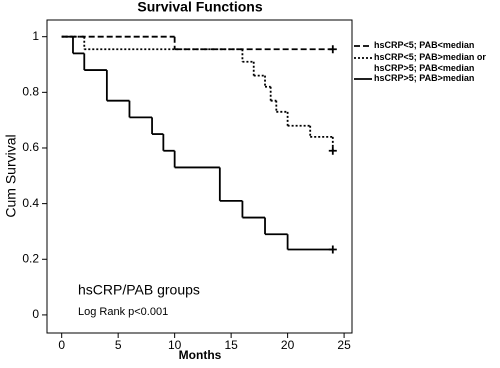  Describe the element at coordinates (30, 258) in the screenshot. I see `y-tick-label: 0.2` at that location.